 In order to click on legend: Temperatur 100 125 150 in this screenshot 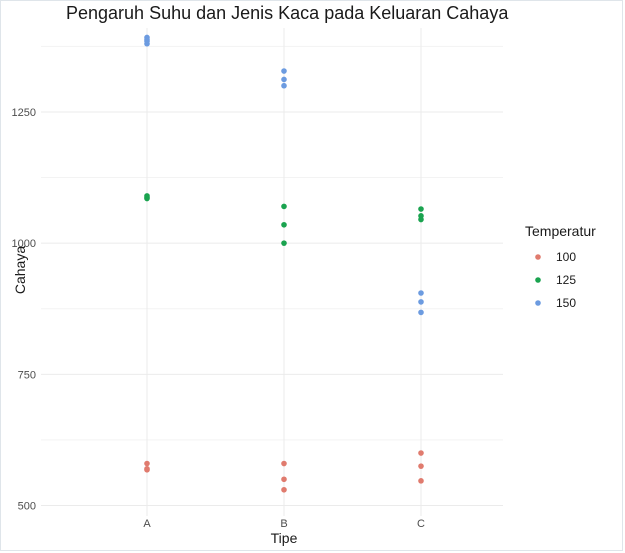, I will do `click(560, 266)`.